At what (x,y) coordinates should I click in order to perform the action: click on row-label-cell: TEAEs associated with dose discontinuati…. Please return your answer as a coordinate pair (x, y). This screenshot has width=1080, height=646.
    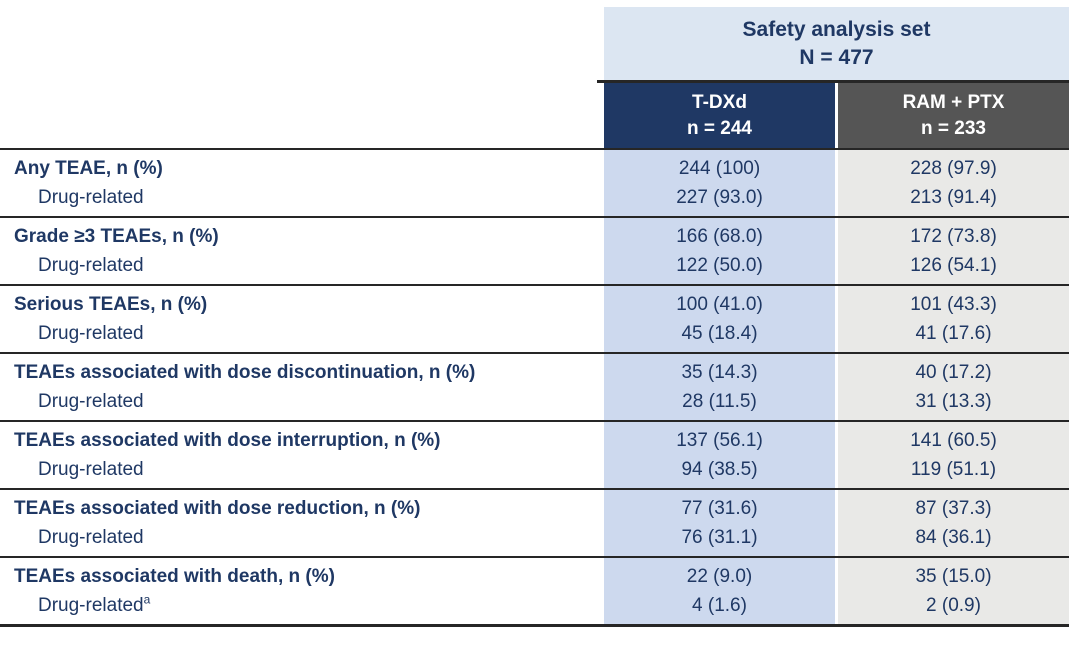
    Looking at the image, I should click on (302, 387).